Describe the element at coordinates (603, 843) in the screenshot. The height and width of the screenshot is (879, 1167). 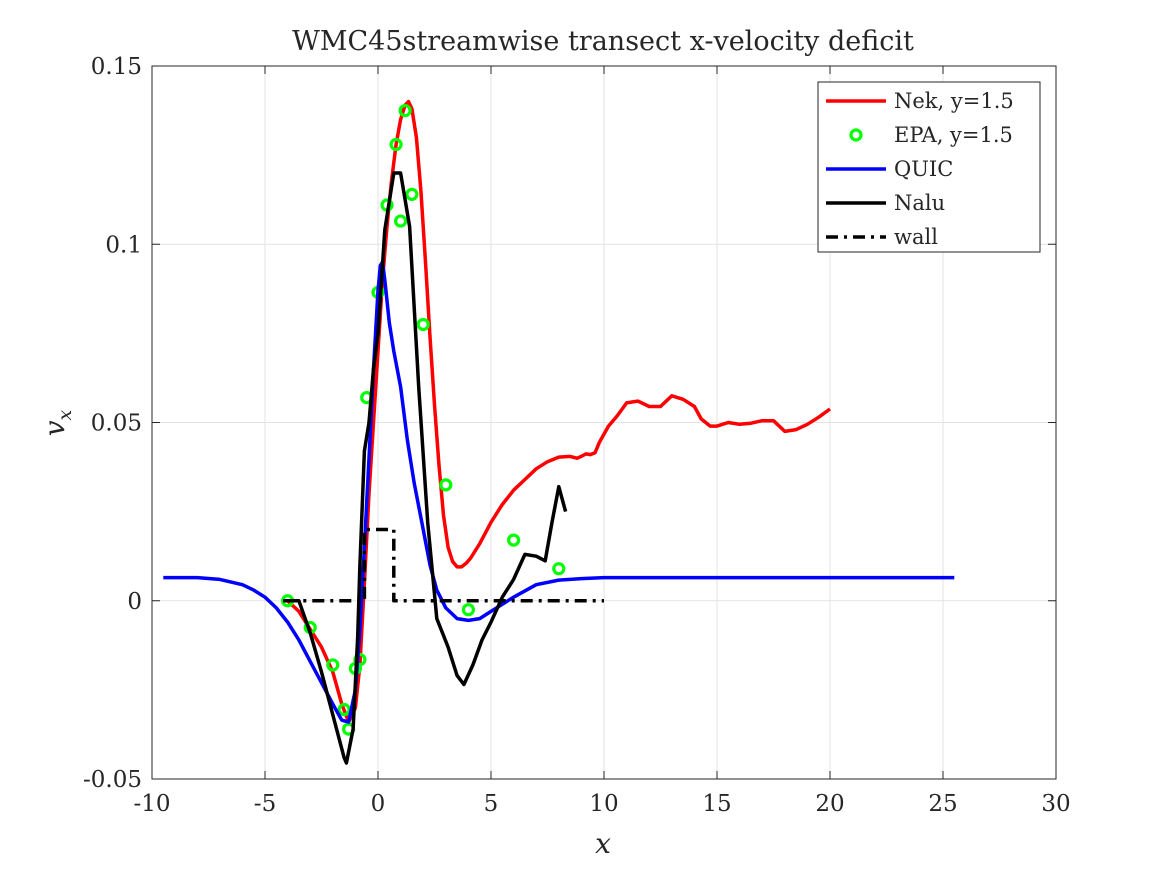
I see `x-axis-label: x` at that location.